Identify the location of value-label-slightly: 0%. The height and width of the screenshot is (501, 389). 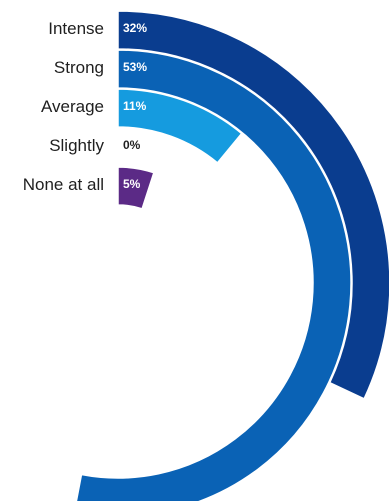
(132, 145).